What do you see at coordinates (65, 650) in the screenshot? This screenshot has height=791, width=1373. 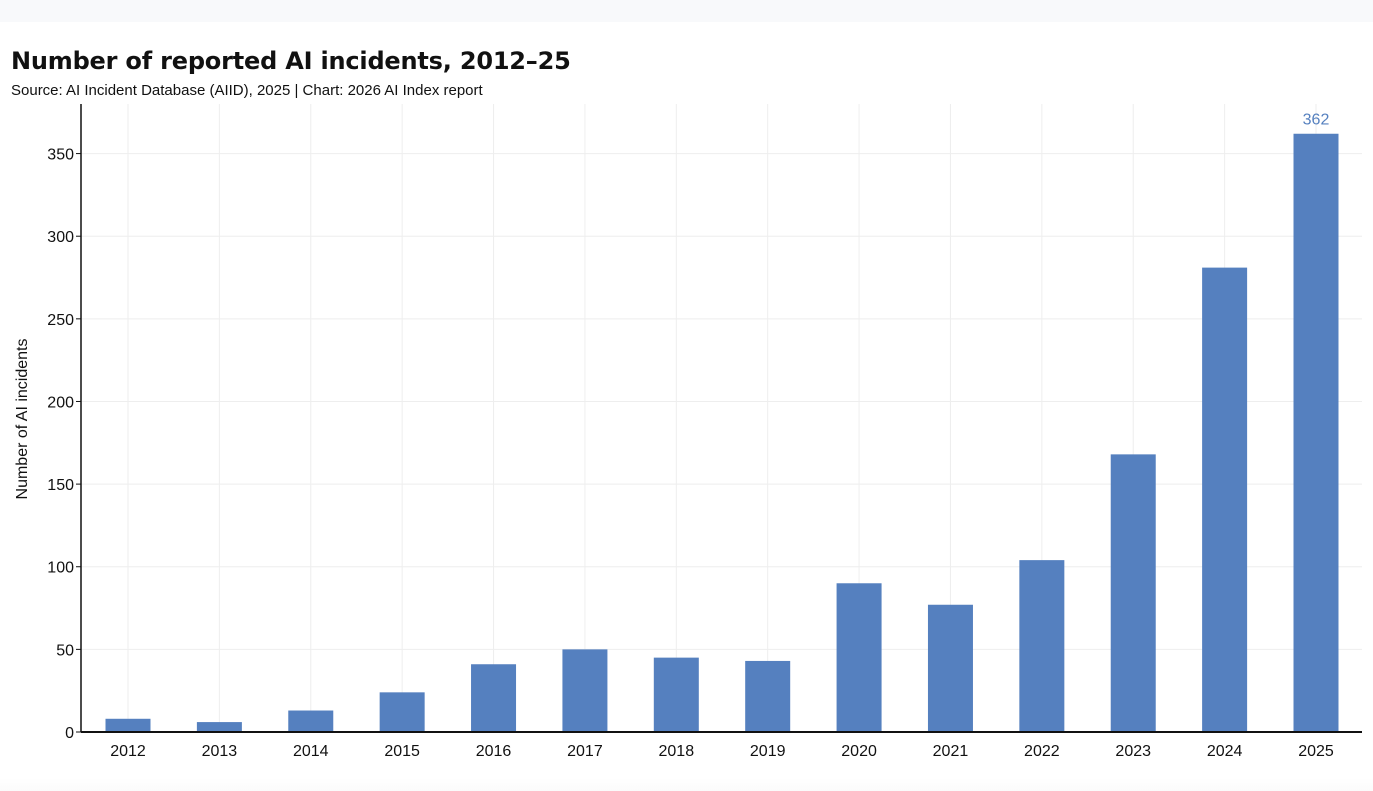 I see `y-tick-label: 50` at bounding box center [65, 650].